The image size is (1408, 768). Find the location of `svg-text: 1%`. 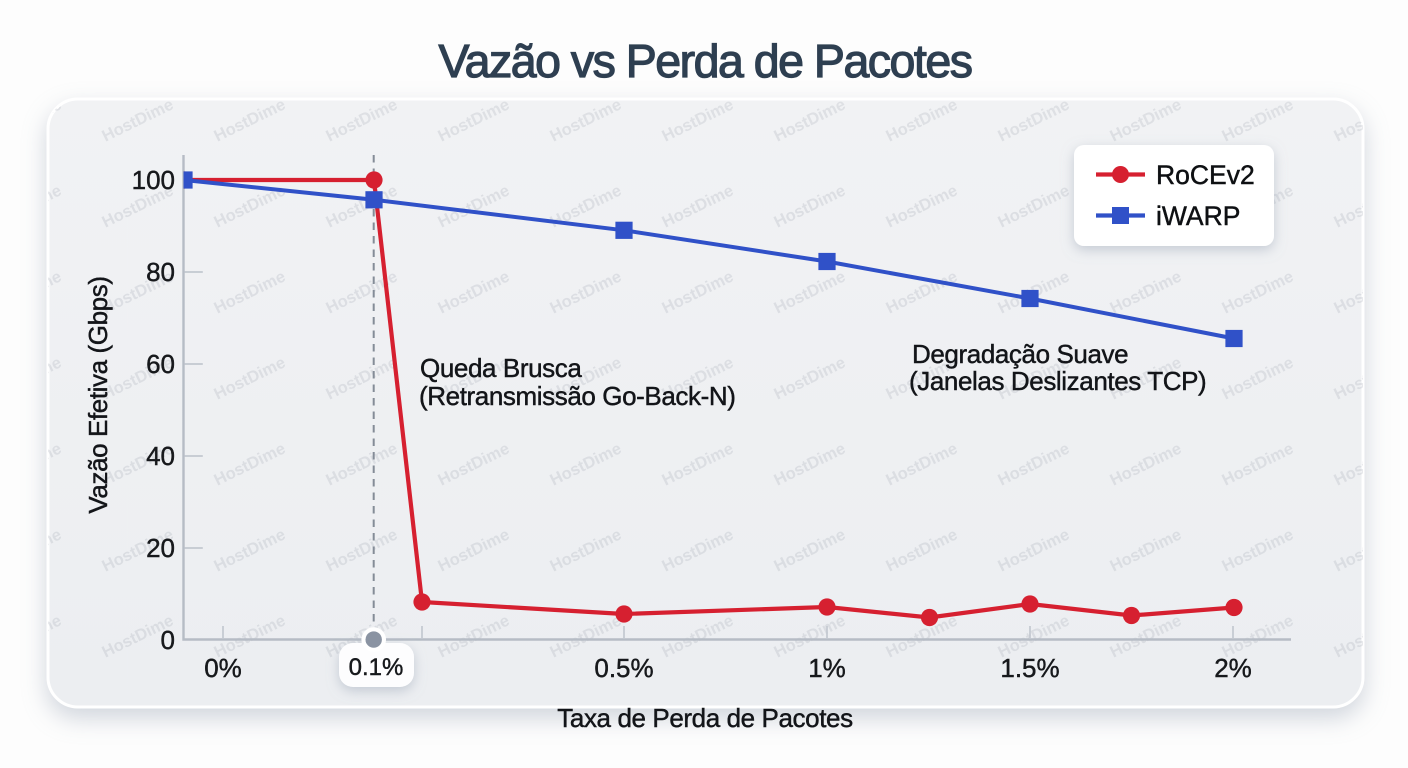

svg-text: 1% is located at coordinates (827, 668).